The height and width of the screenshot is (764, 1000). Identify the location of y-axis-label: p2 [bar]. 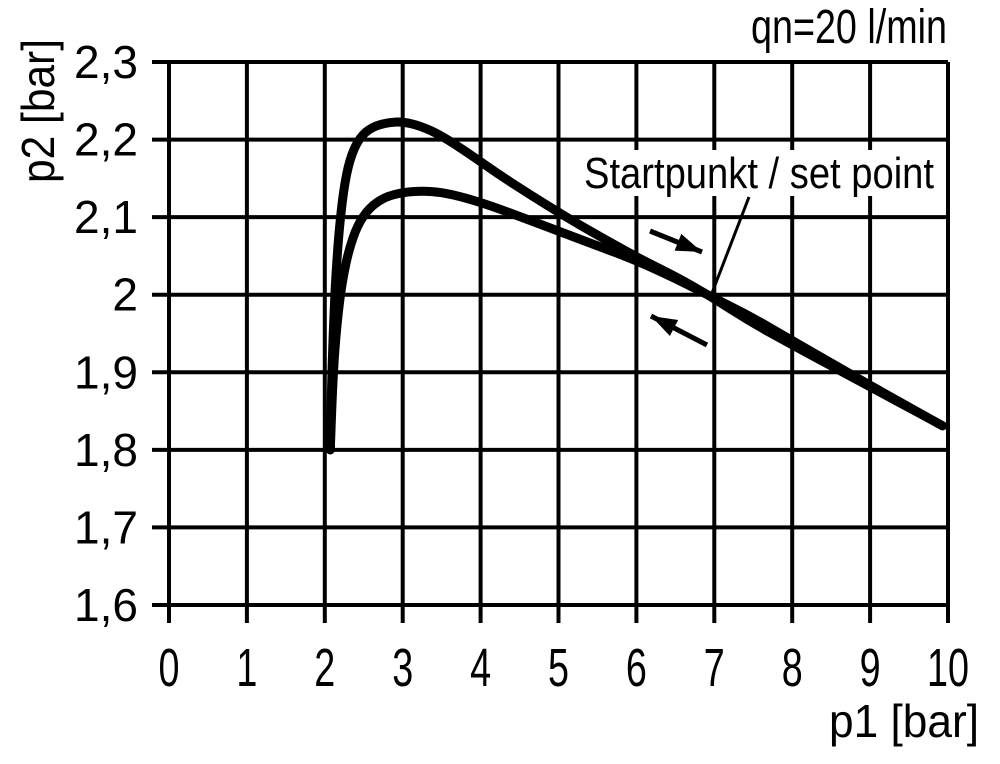
(38, 111).